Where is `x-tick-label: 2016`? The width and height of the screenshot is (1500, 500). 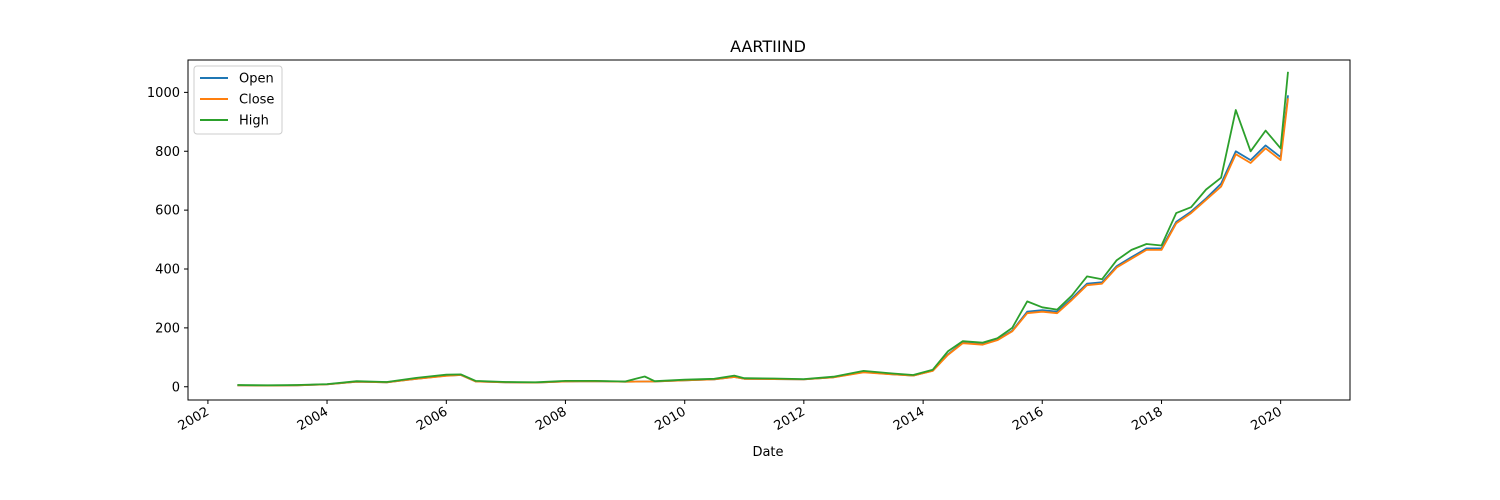 x-tick-label: 2016 is located at coordinates (1028, 419).